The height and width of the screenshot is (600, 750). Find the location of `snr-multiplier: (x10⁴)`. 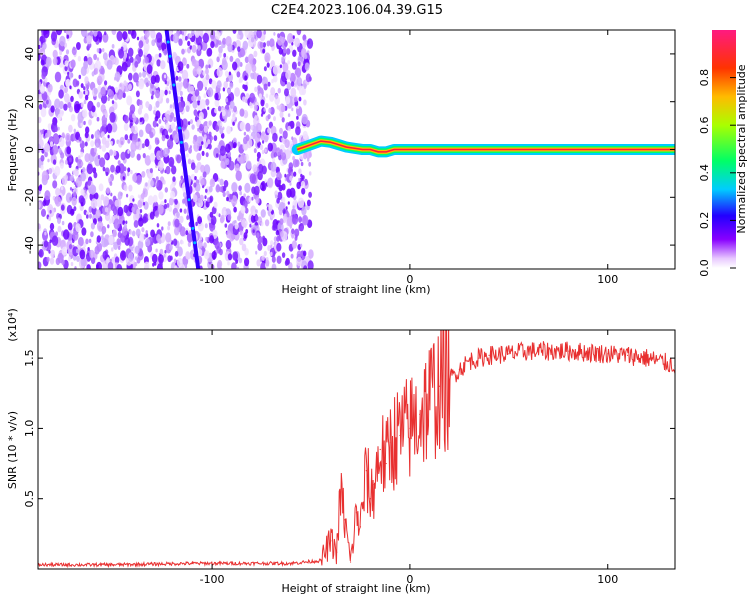

snr-multiplier: (x10⁴) is located at coordinates (12, 325).